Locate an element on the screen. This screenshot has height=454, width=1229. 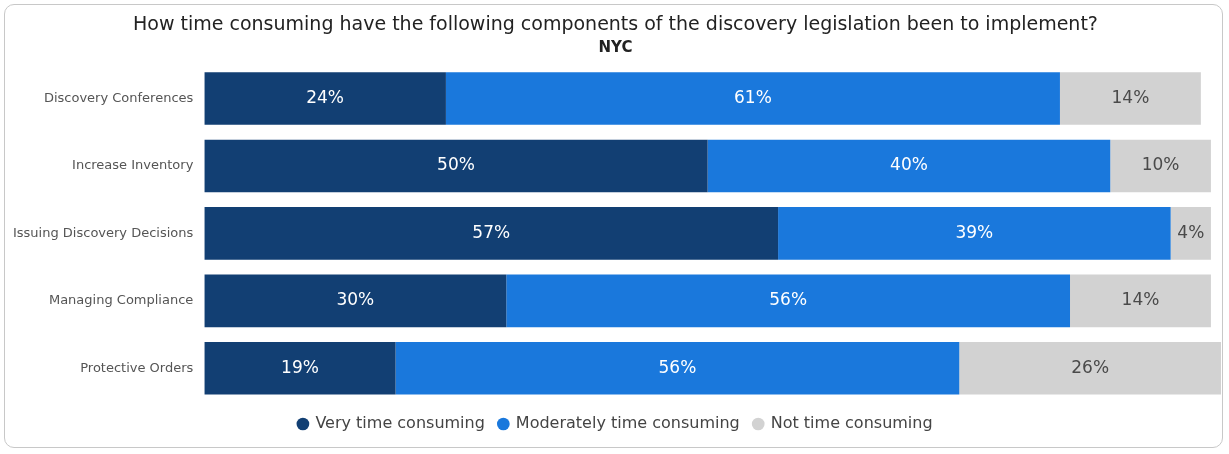
y-tick-label: Managing Compliance is located at coordinates (121, 300).